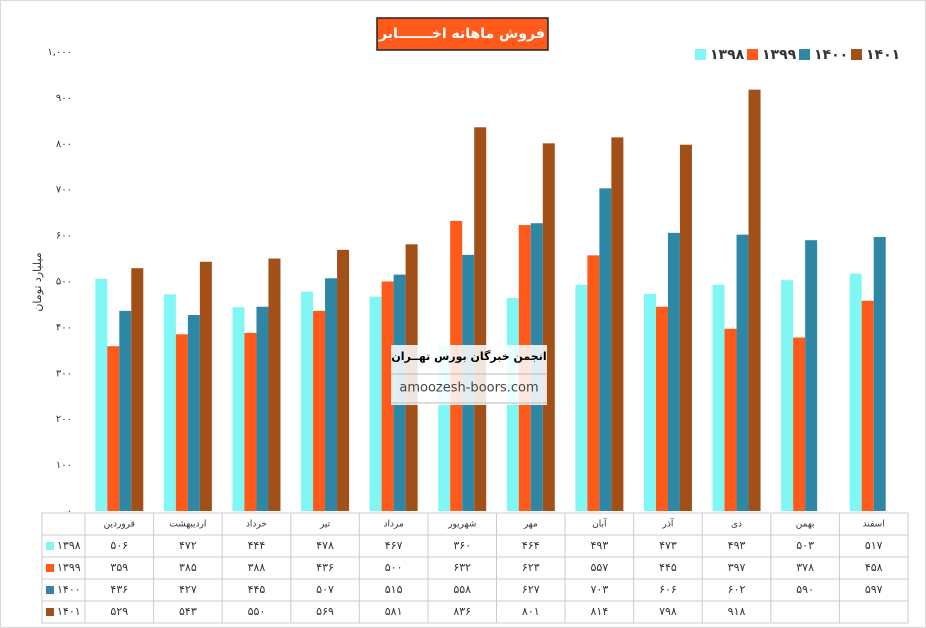 Image resolution: width=926 pixels, height=628 pixels. Describe the element at coordinates (69, 611) in the screenshot. I see `table-series-name: ۱۴۰۱` at that location.